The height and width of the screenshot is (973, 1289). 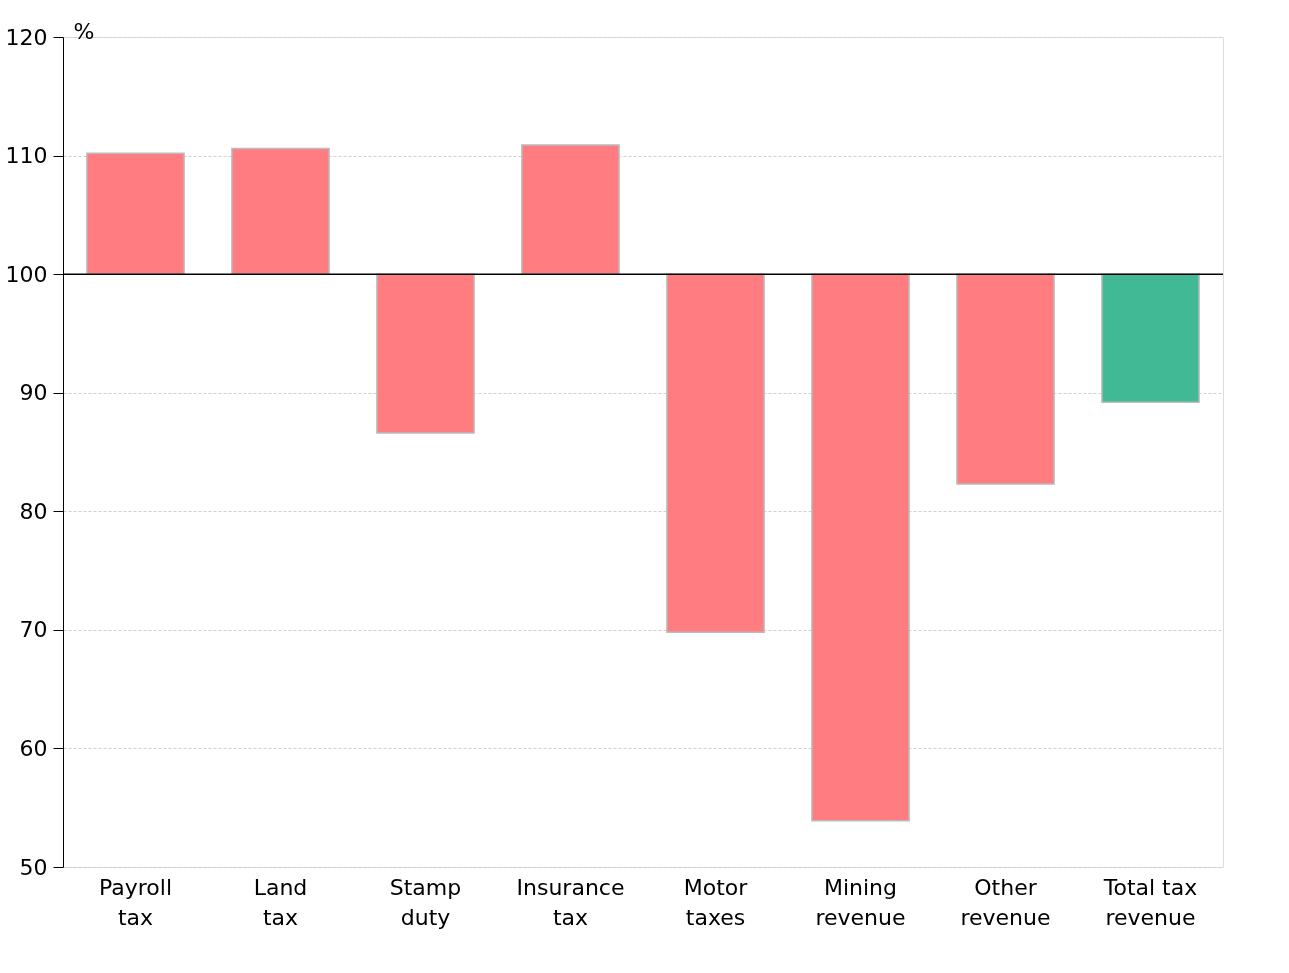 What do you see at coordinates (1005, 902) in the screenshot?
I see `x-tick-label: Other revenue` at bounding box center [1005, 902].